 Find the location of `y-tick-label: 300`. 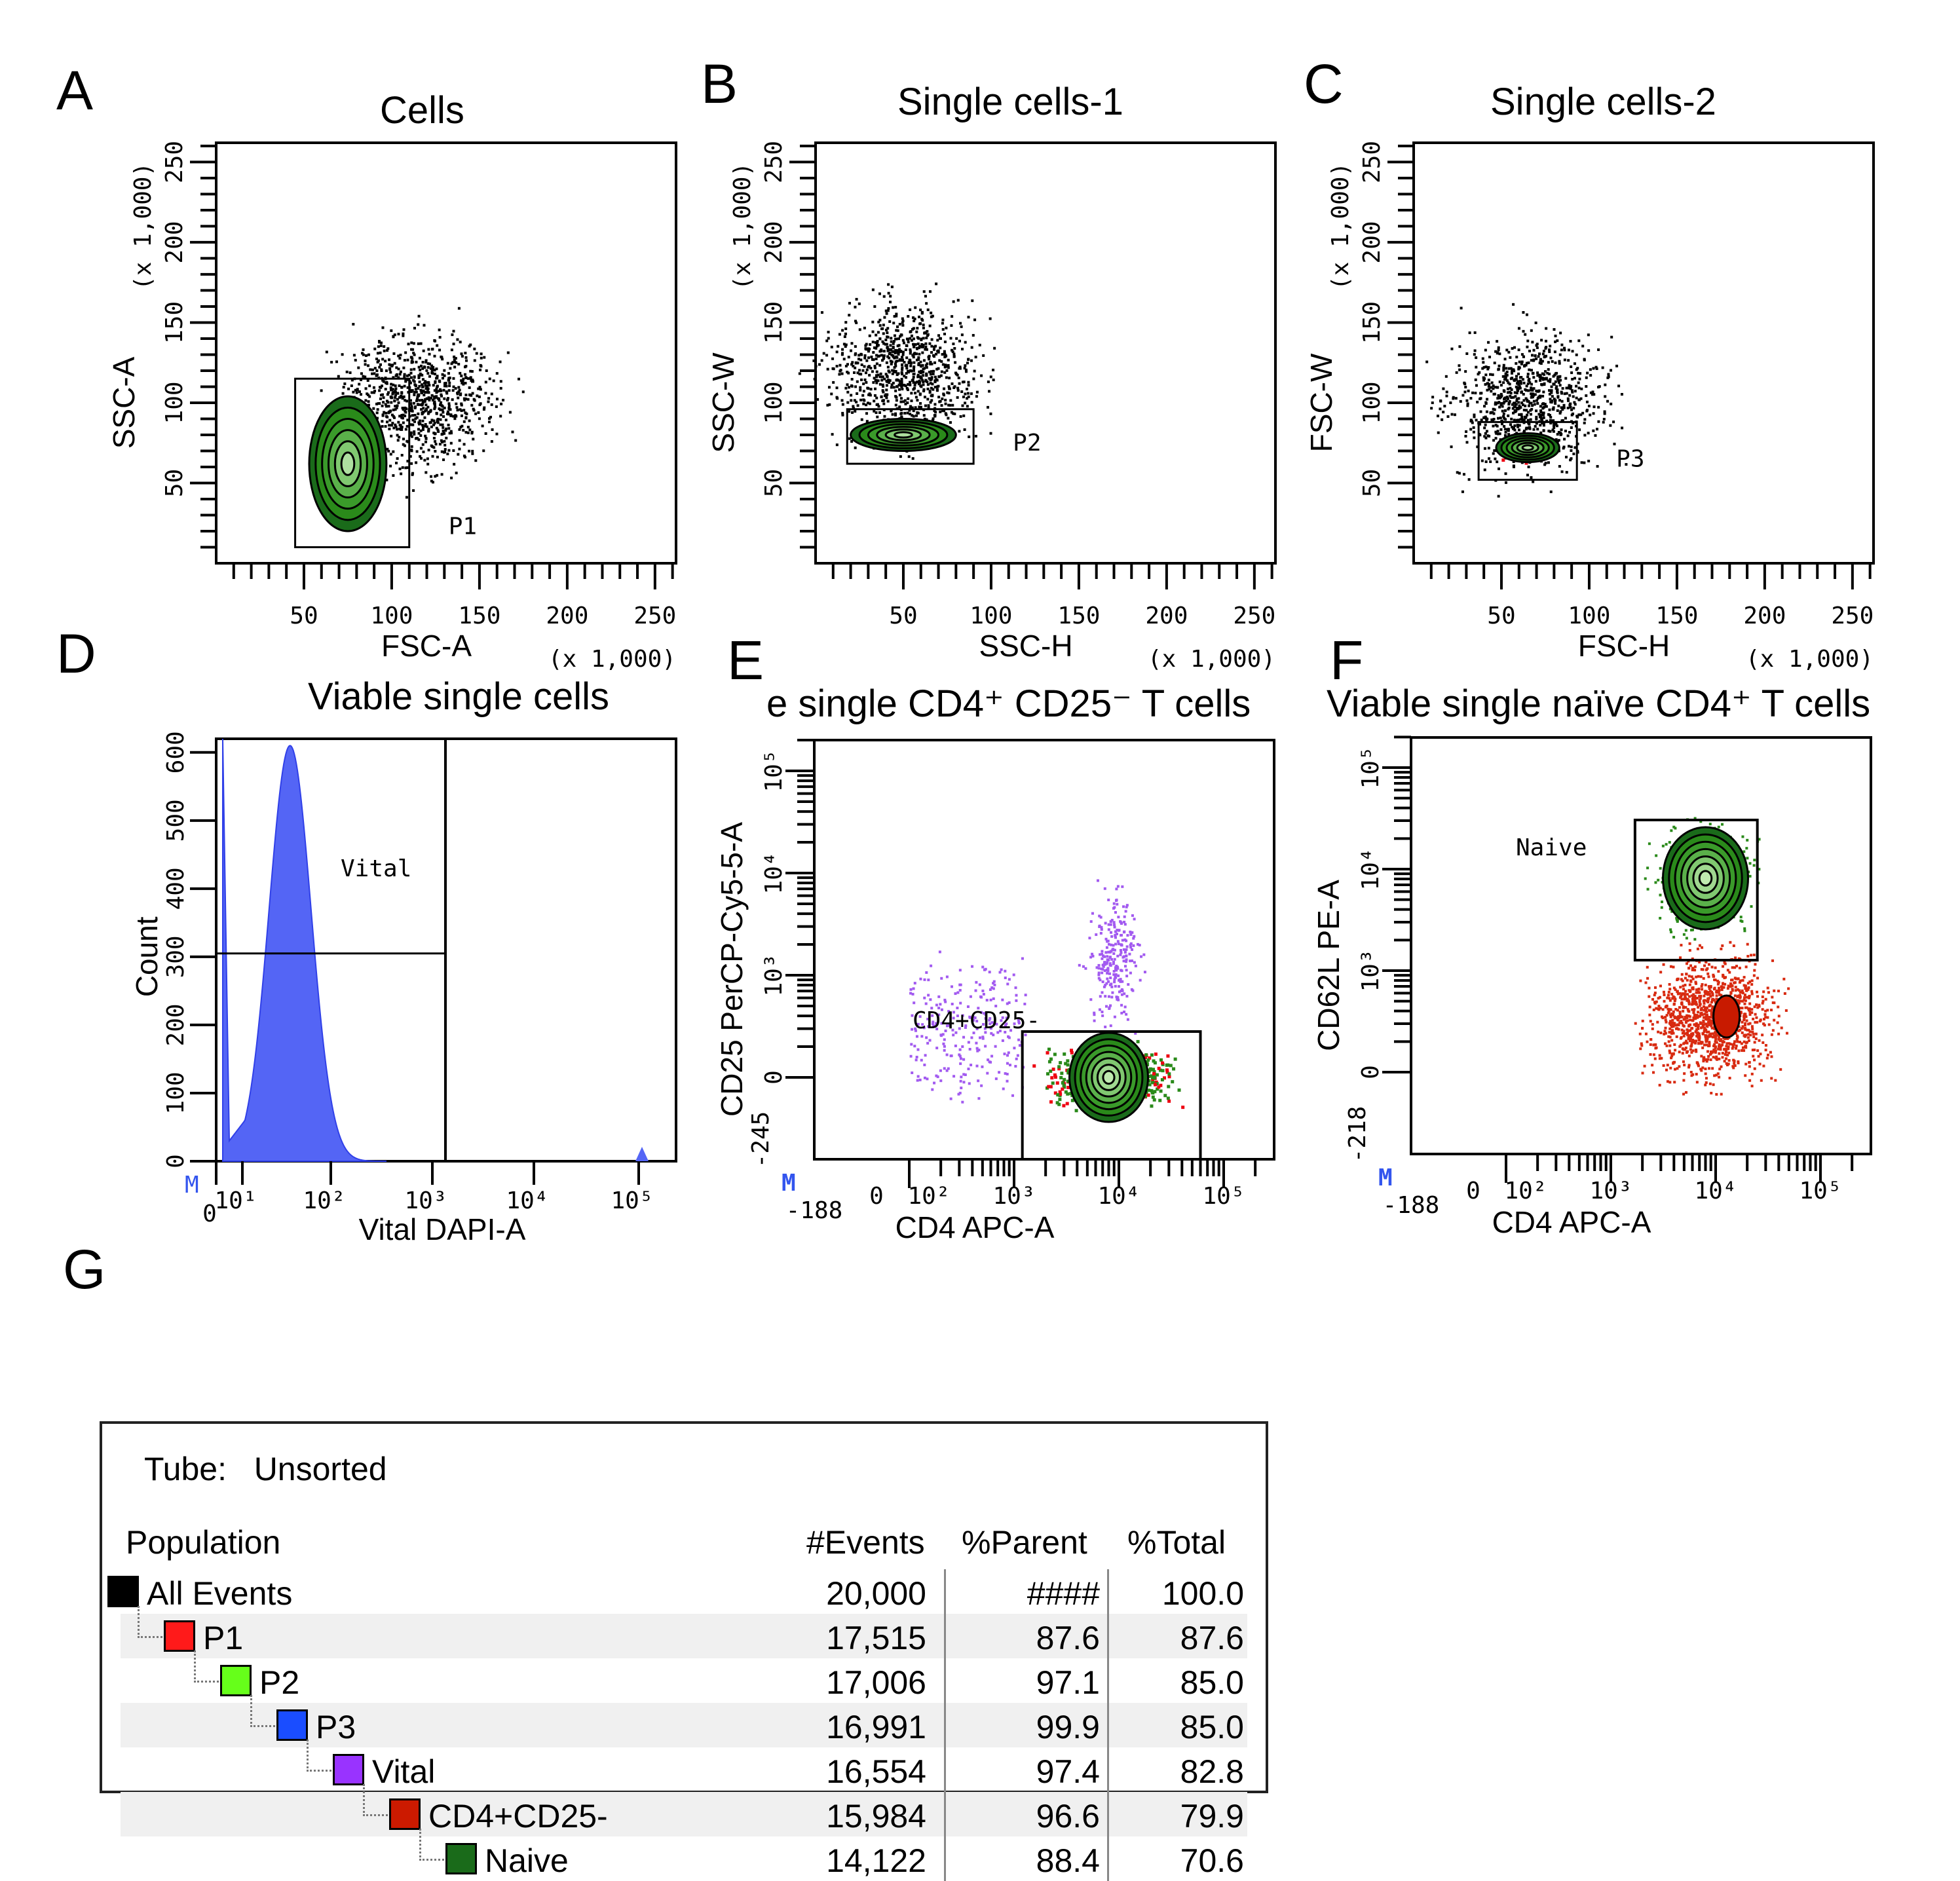

y-tick-label: 300 is located at coordinates (175, 956).